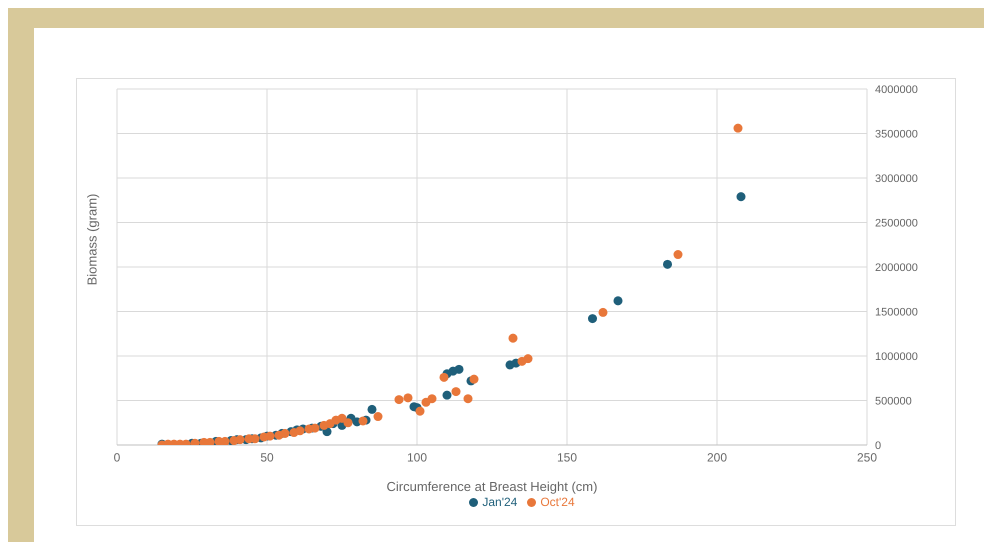  I want to click on y-tick-label: 2500000, so click(896, 223).